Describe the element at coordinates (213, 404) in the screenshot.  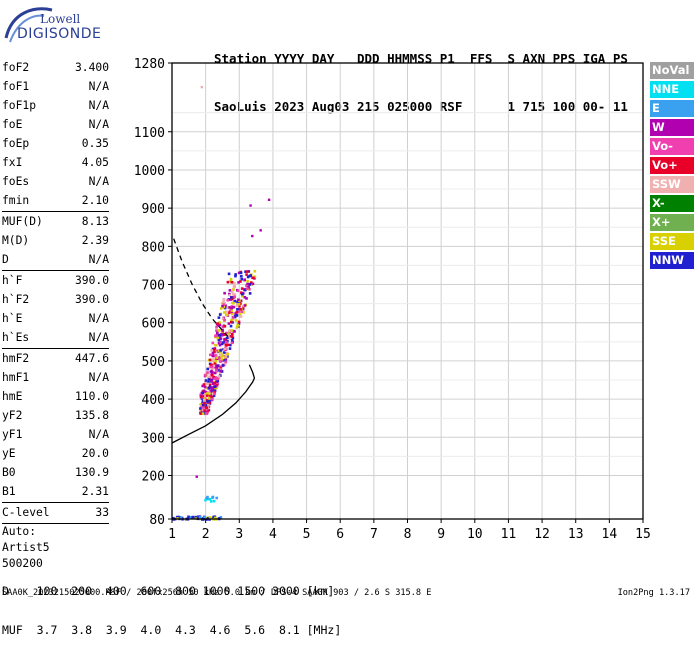
I see `true-height-profile-line` at that location.